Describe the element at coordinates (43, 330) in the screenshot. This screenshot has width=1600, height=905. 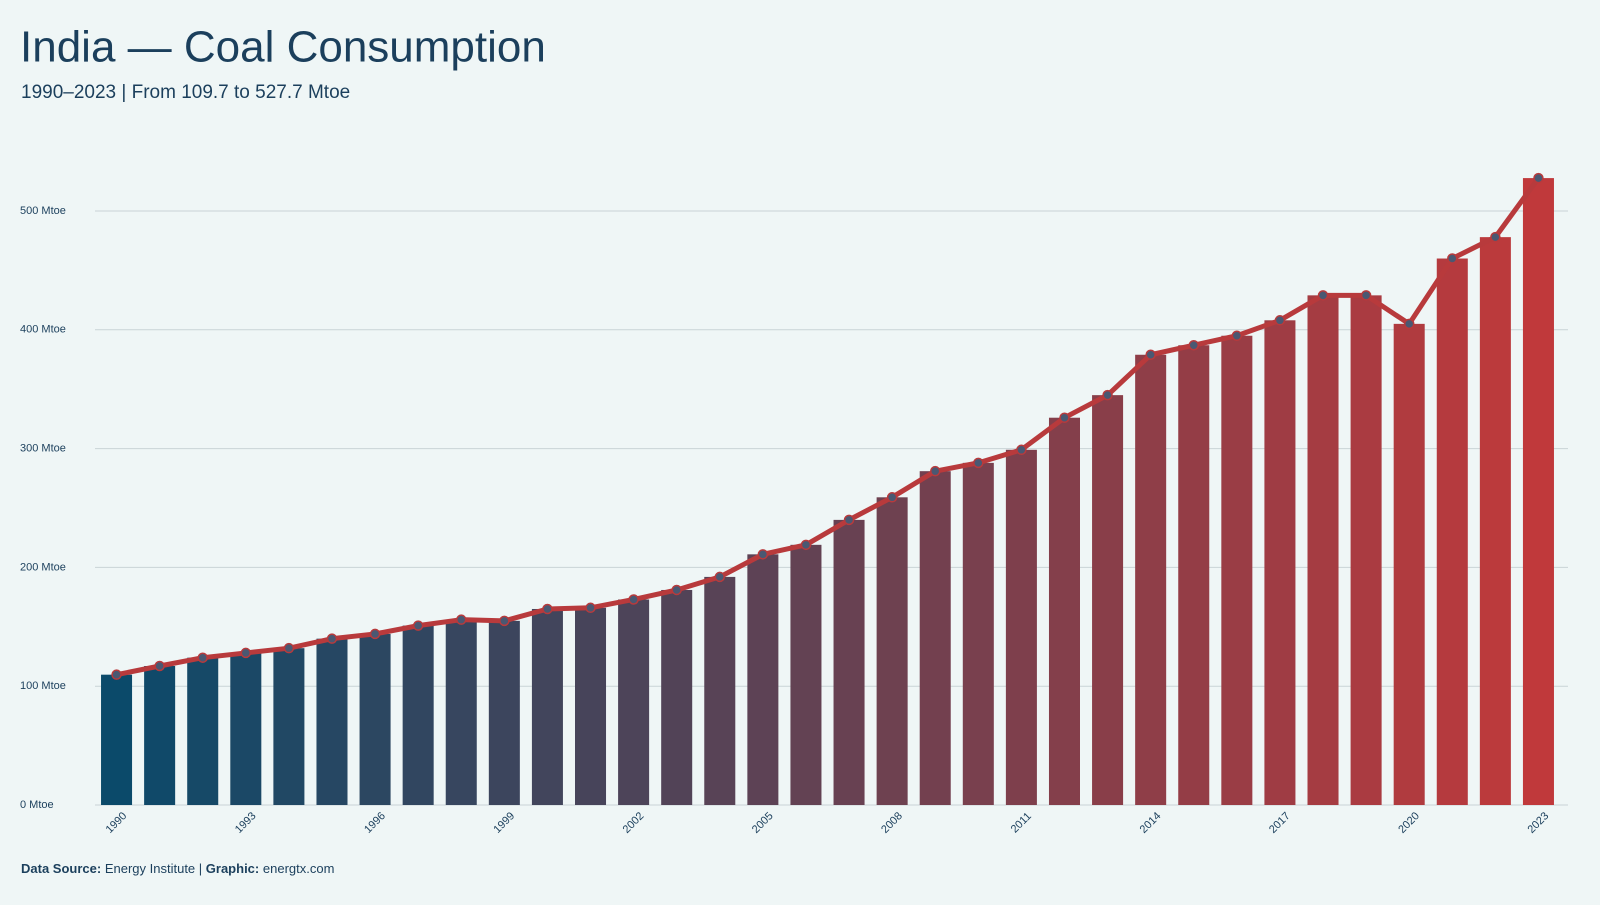
I see `y-tick-label: 400 Mtoe` at that location.